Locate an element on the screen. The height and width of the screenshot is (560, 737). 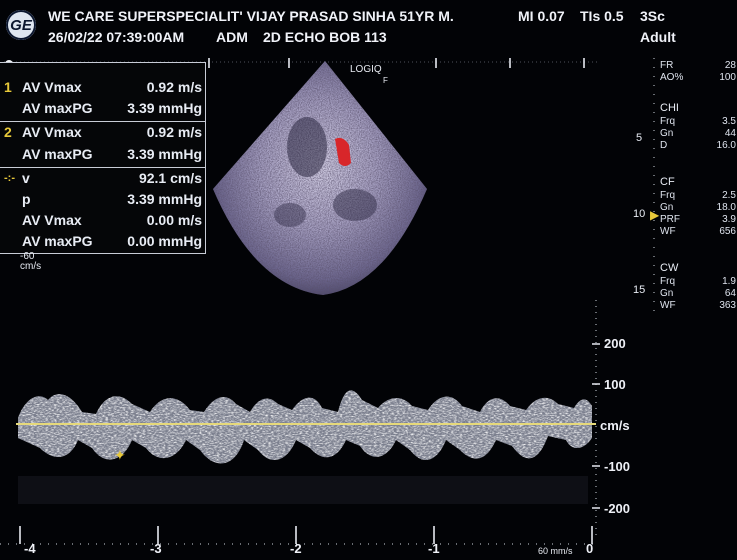
preset-name: Adult is located at coordinates (658, 37).